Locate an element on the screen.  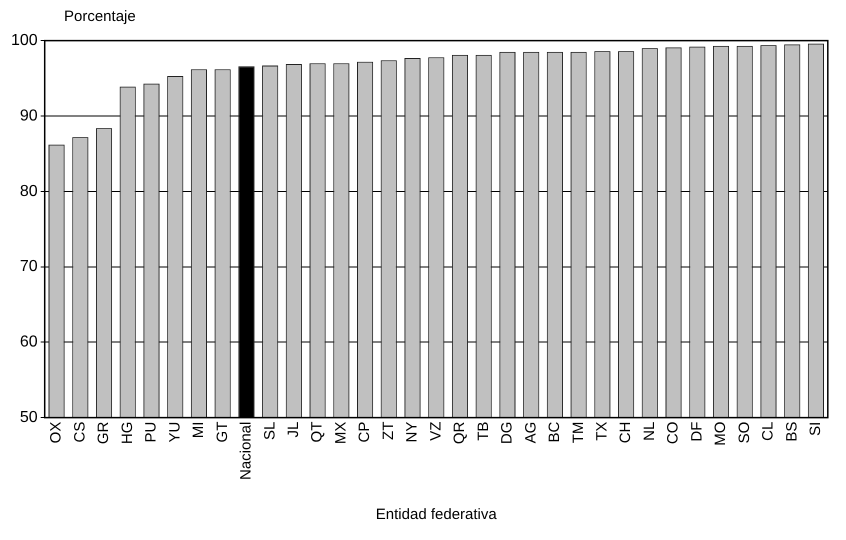
x-tick-label: TM is located at coordinates (578, 433).